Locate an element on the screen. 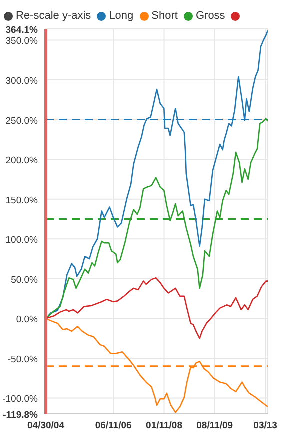 Image resolution: width=284 pixels, height=440 pixels. y-tick-label: 364.1% is located at coordinates (22, 30).